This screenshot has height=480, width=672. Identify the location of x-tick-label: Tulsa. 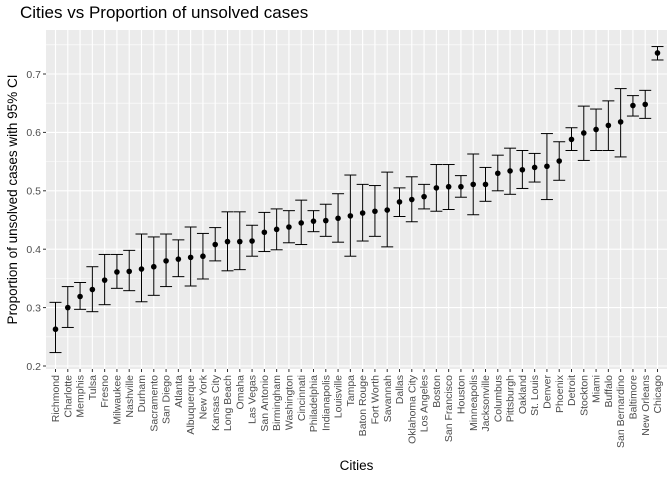
(93, 387).